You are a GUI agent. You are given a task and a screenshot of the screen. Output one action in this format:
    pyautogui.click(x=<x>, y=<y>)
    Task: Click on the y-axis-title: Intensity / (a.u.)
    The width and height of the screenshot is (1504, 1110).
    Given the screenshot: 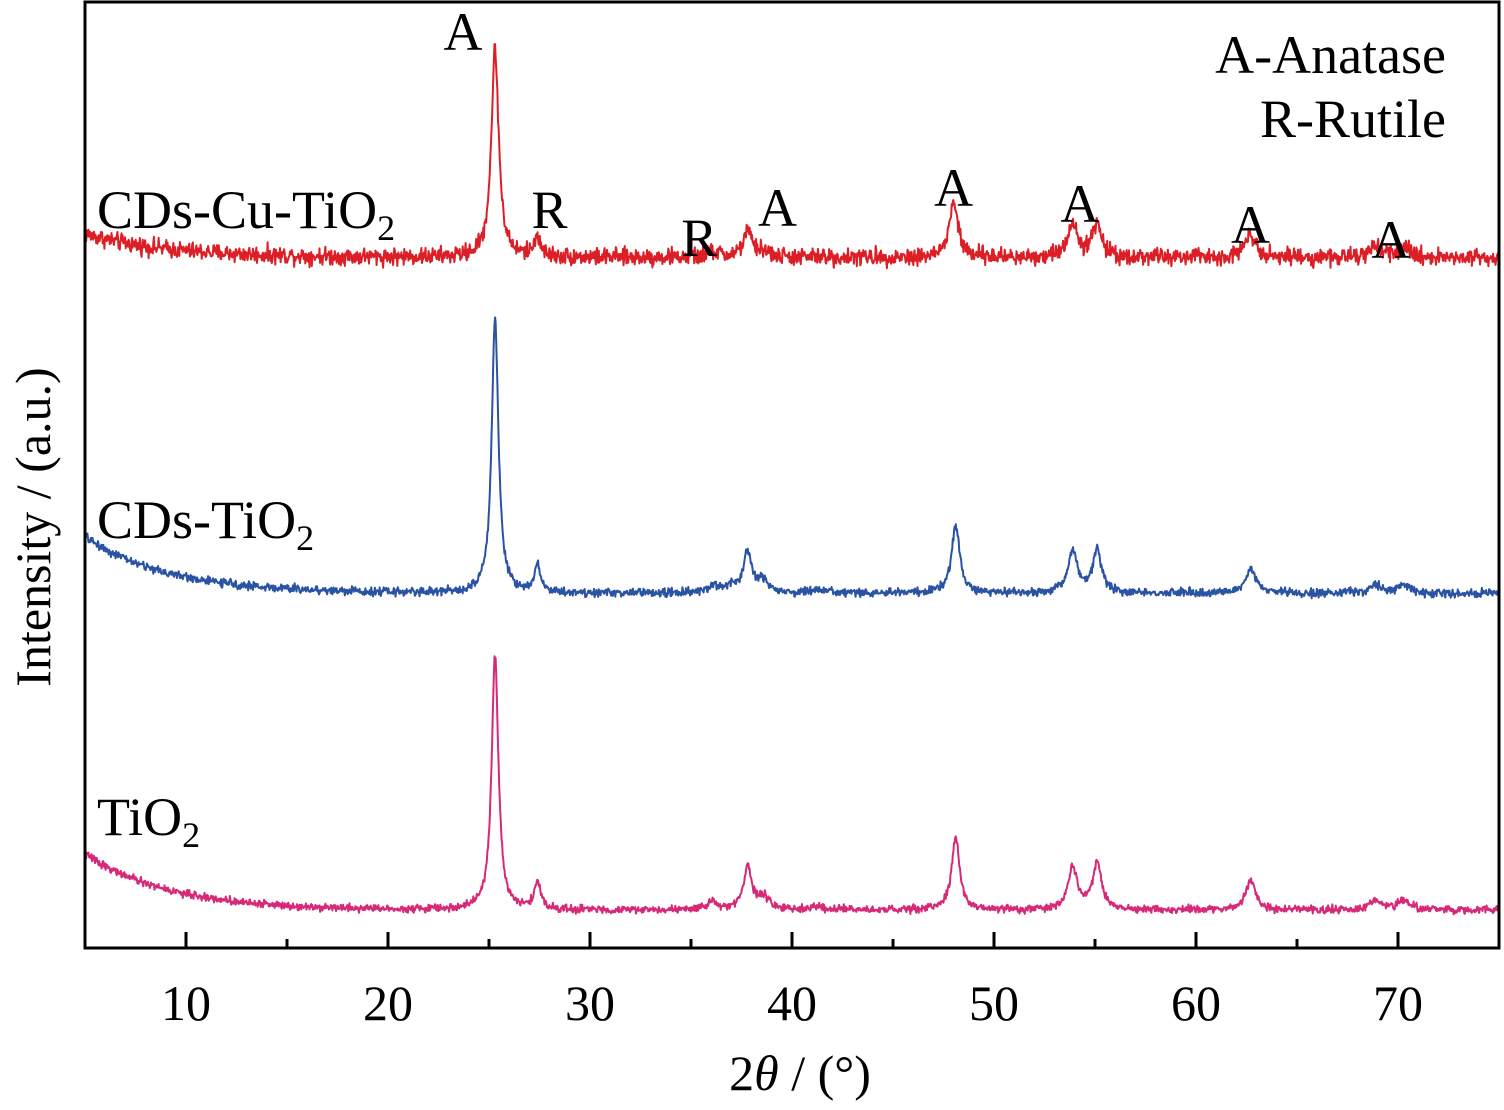 What is the action you would take?
    pyautogui.click(x=33, y=526)
    